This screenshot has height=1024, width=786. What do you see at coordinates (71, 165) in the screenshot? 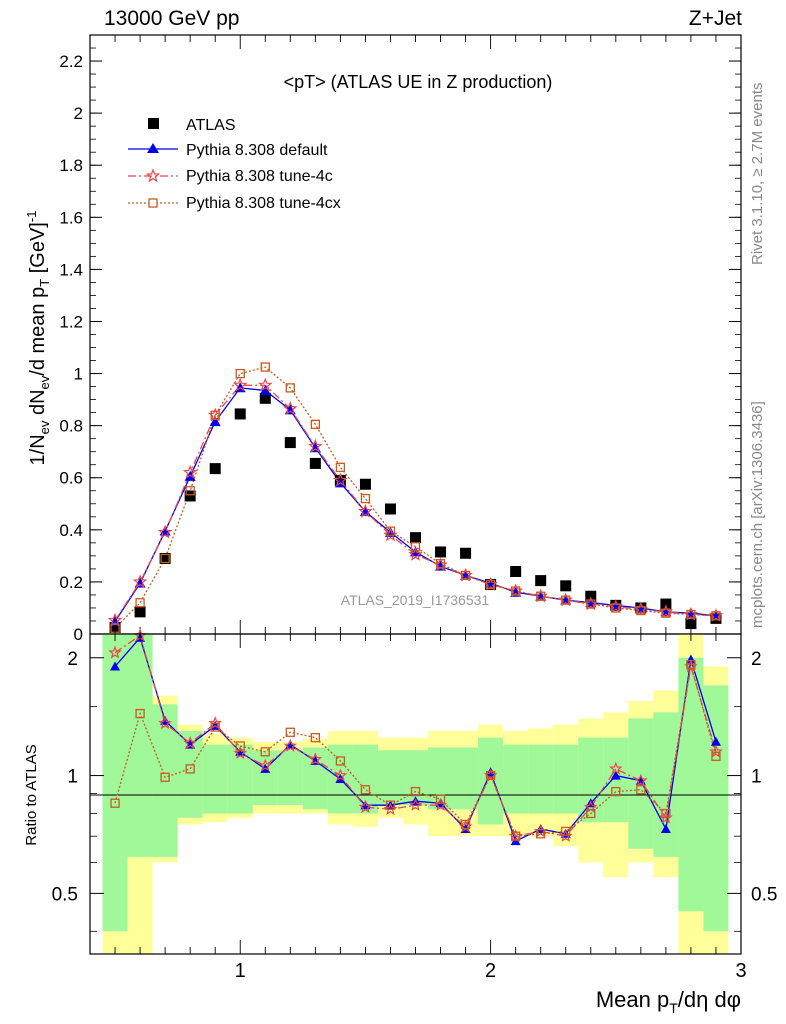
I see `y-tick-label: 1.8` at bounding box center [71, 165].